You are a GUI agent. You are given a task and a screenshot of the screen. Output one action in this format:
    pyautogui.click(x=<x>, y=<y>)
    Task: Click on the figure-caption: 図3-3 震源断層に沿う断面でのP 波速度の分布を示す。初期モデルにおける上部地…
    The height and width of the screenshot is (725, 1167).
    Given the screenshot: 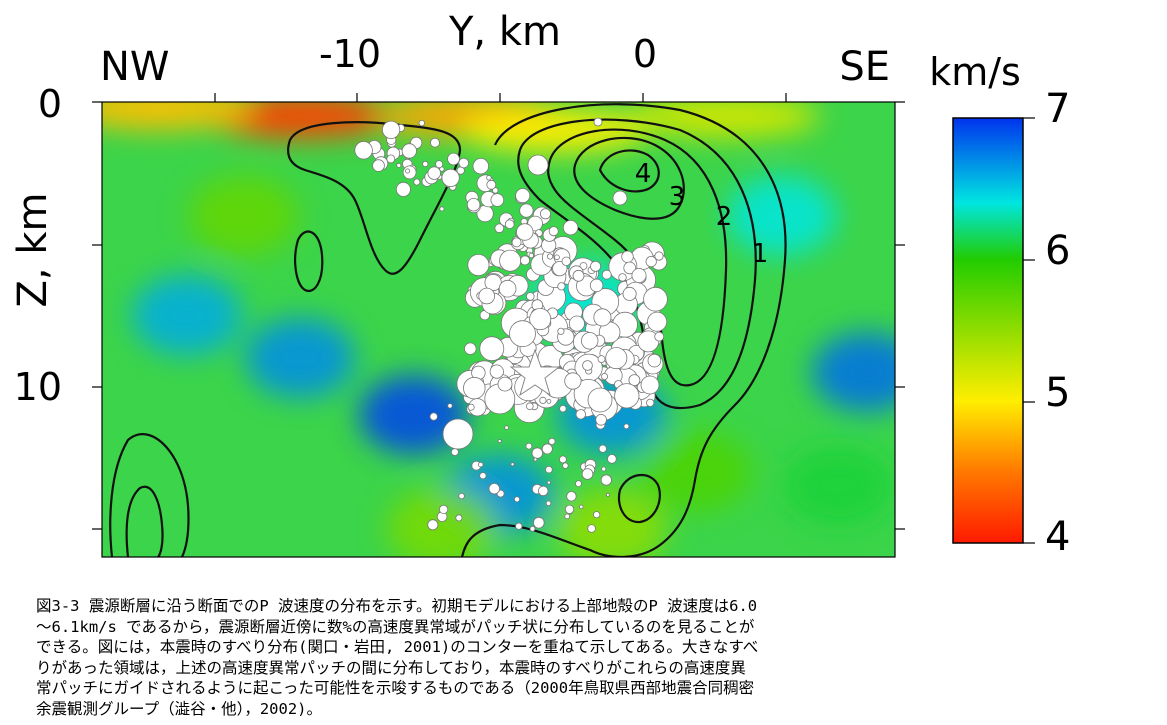 What is the action you would take?
    pyautogui.click(x=536, y=657)
    